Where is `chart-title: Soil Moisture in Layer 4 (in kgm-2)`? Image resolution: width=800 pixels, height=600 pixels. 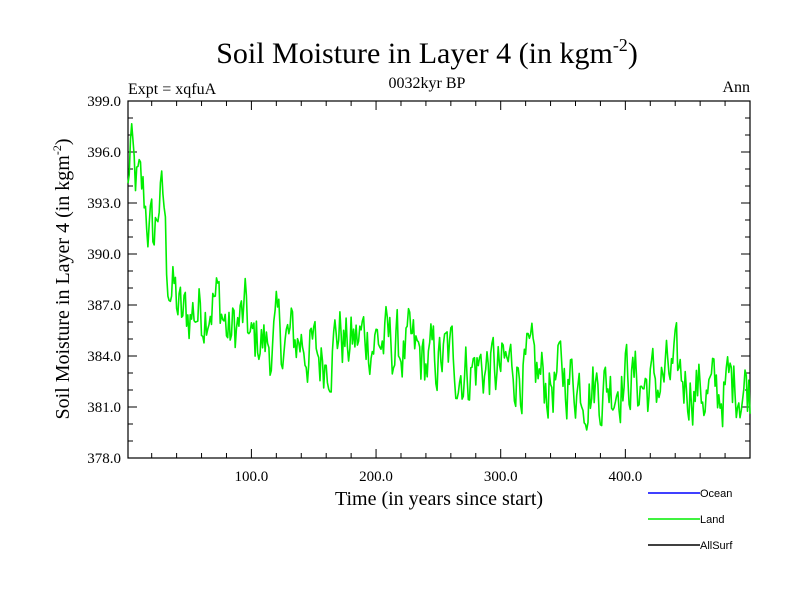 chart-title: Soil Moisture in Layer 4 (in kgm-2) is located at coordinates (427, 52).